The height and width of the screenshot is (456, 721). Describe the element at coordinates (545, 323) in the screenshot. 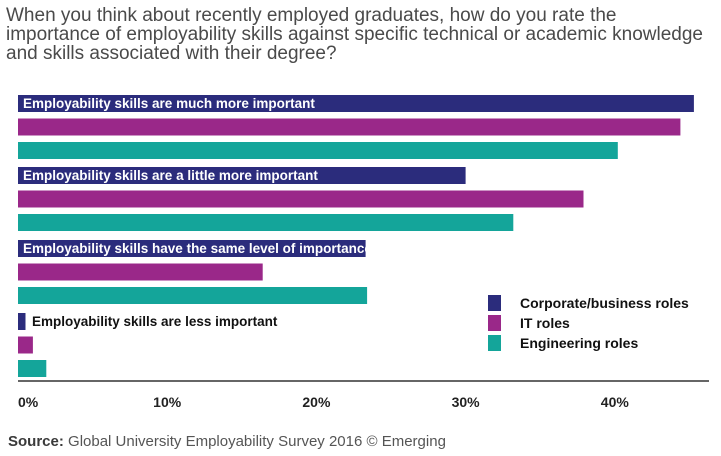

I see `legend-label-it: IT roles` at that location.